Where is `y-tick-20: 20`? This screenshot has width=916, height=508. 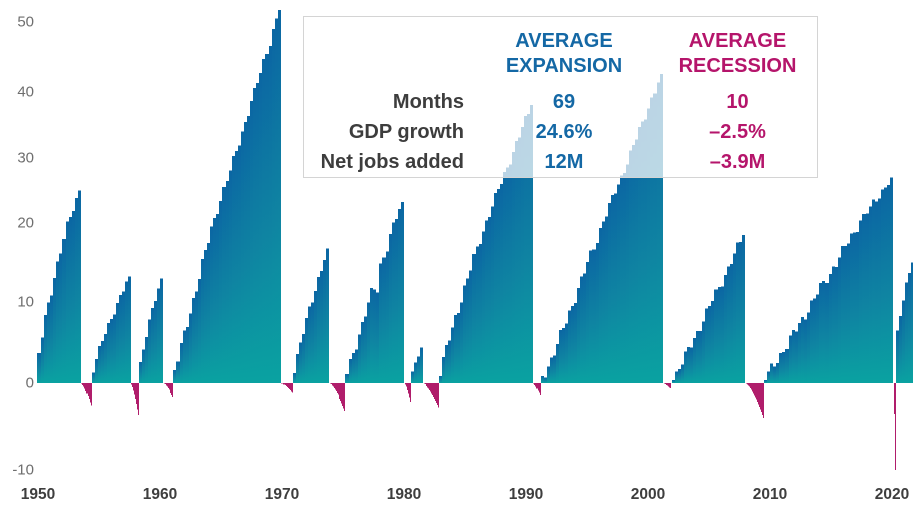 y-tick-20: 20 is located at coordinates (25, 223).